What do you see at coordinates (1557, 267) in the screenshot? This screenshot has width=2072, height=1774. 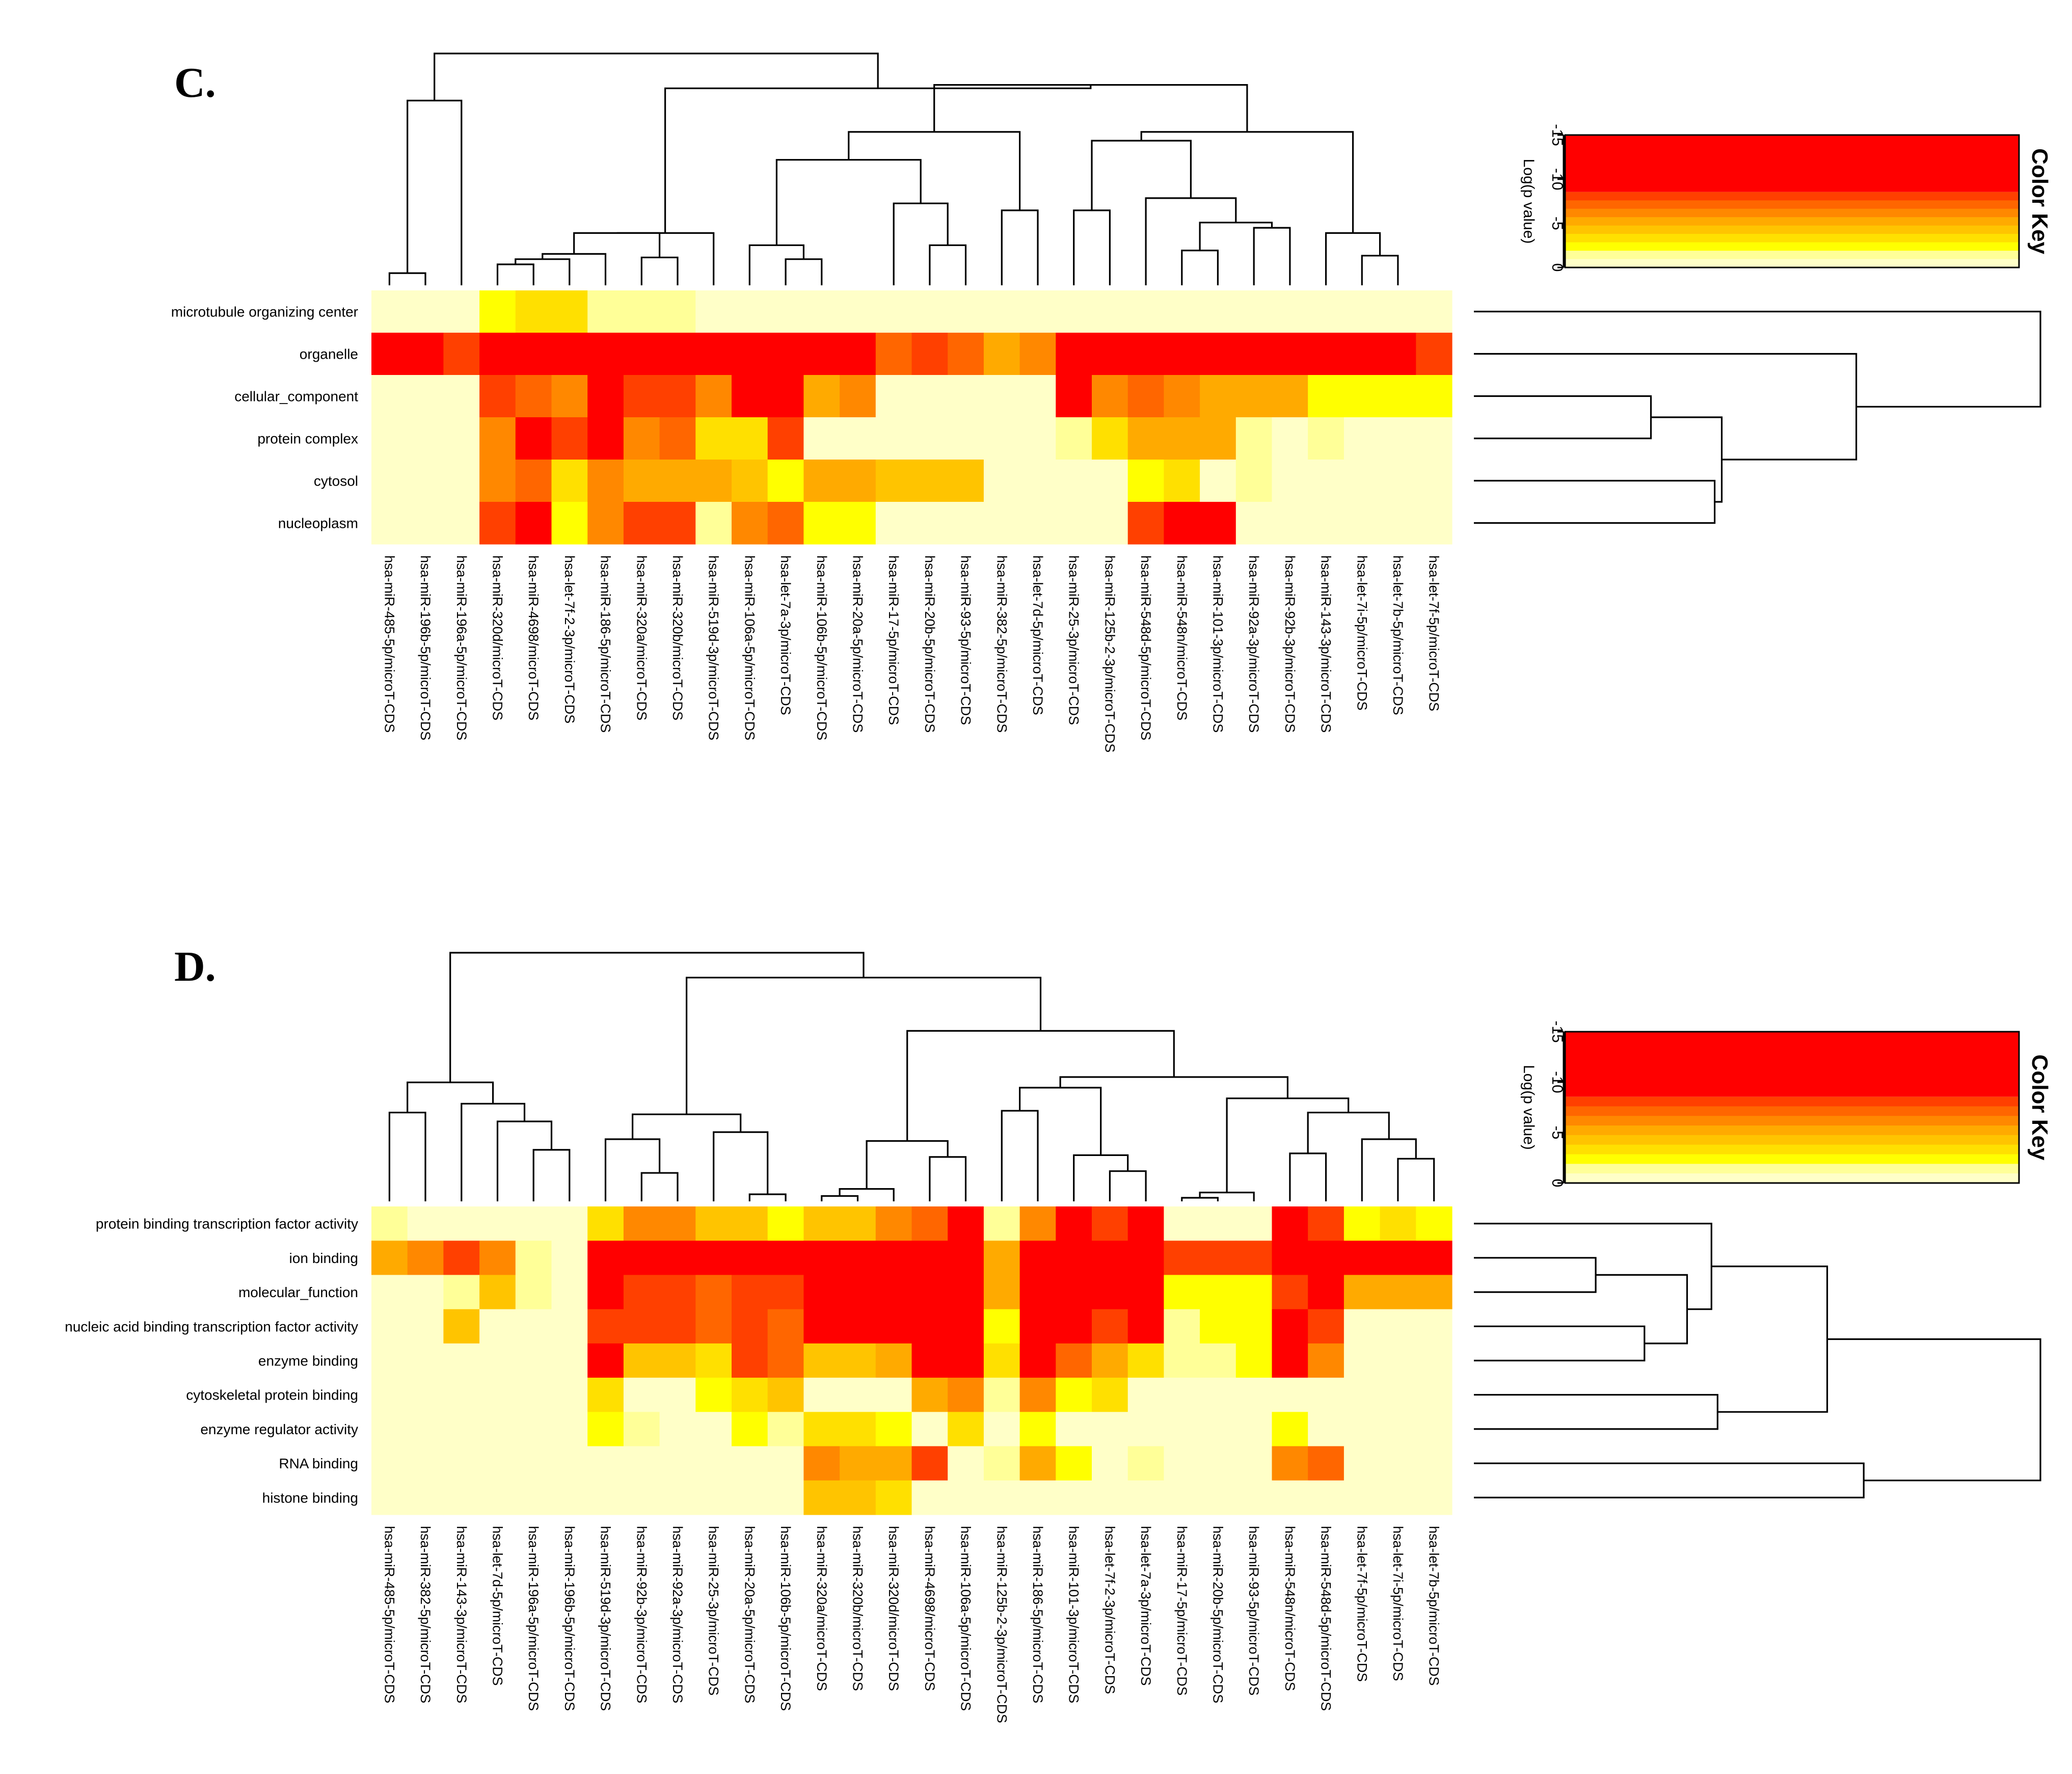 I see `color-key-tick-label: 0` at bounding box center [1557, 267].